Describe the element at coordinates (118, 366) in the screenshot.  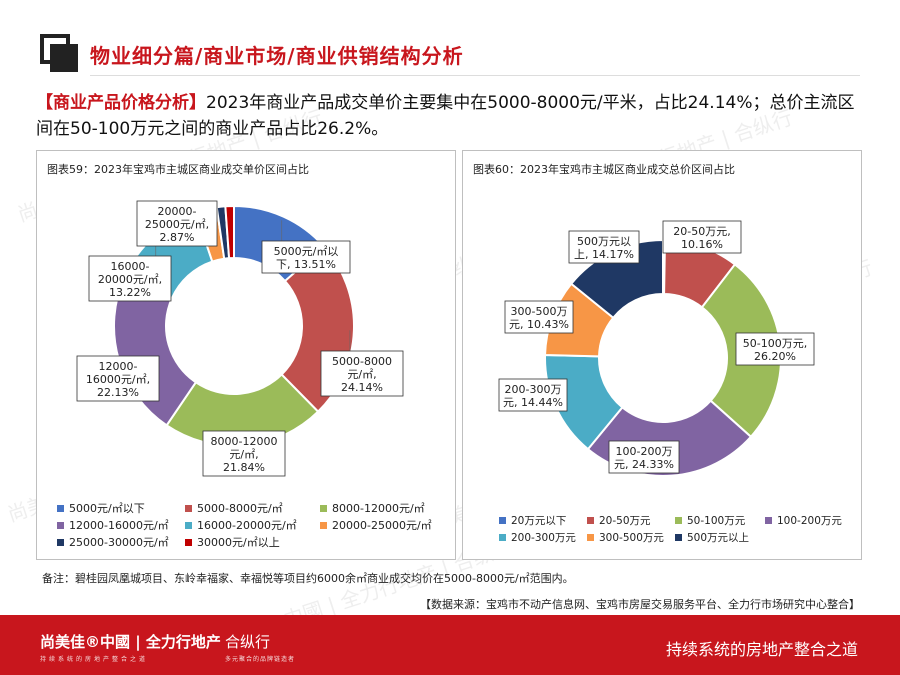
I see `slice-label-text: 12000-` at that location.